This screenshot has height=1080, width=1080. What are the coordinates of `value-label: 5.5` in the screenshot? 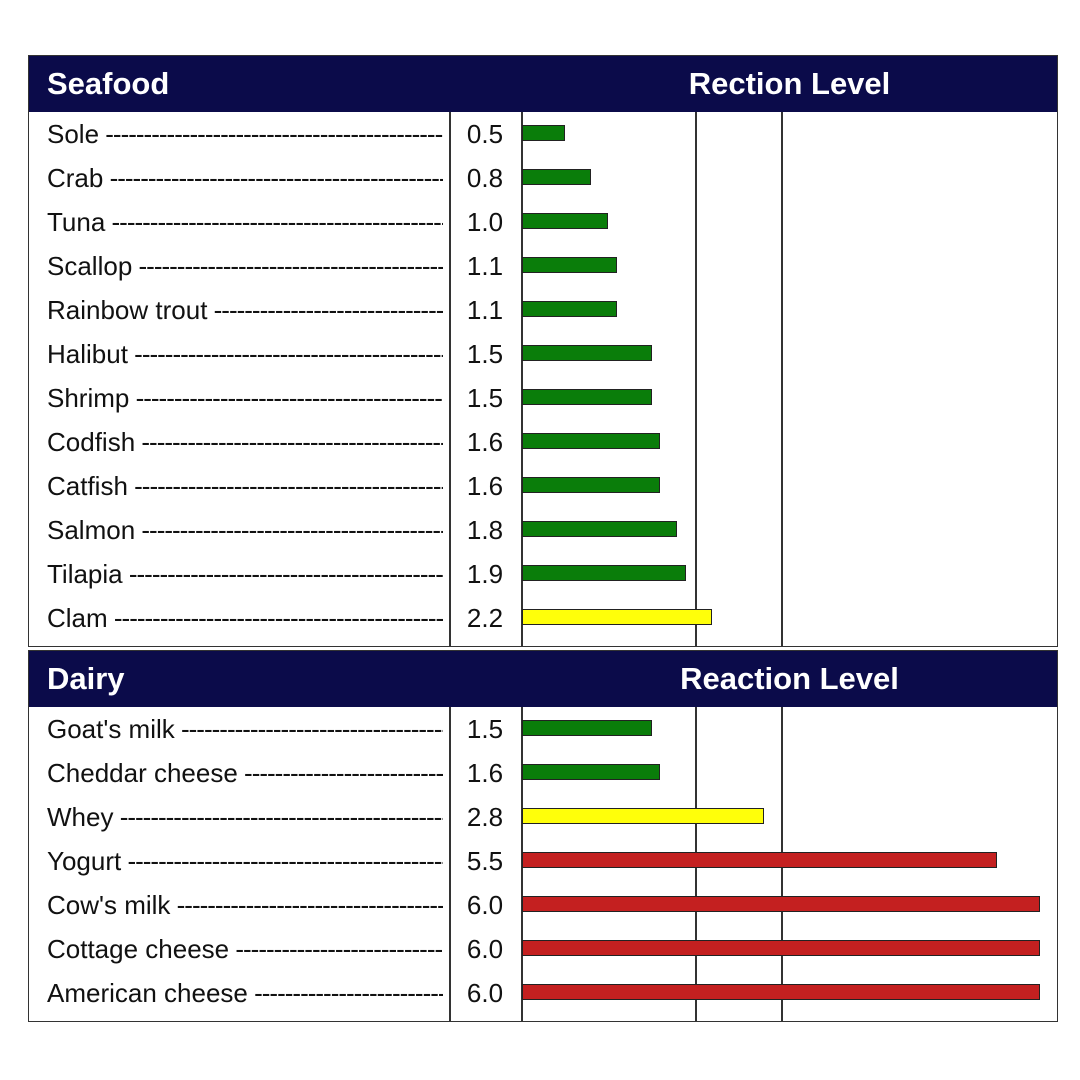 It's located at (485, 861).